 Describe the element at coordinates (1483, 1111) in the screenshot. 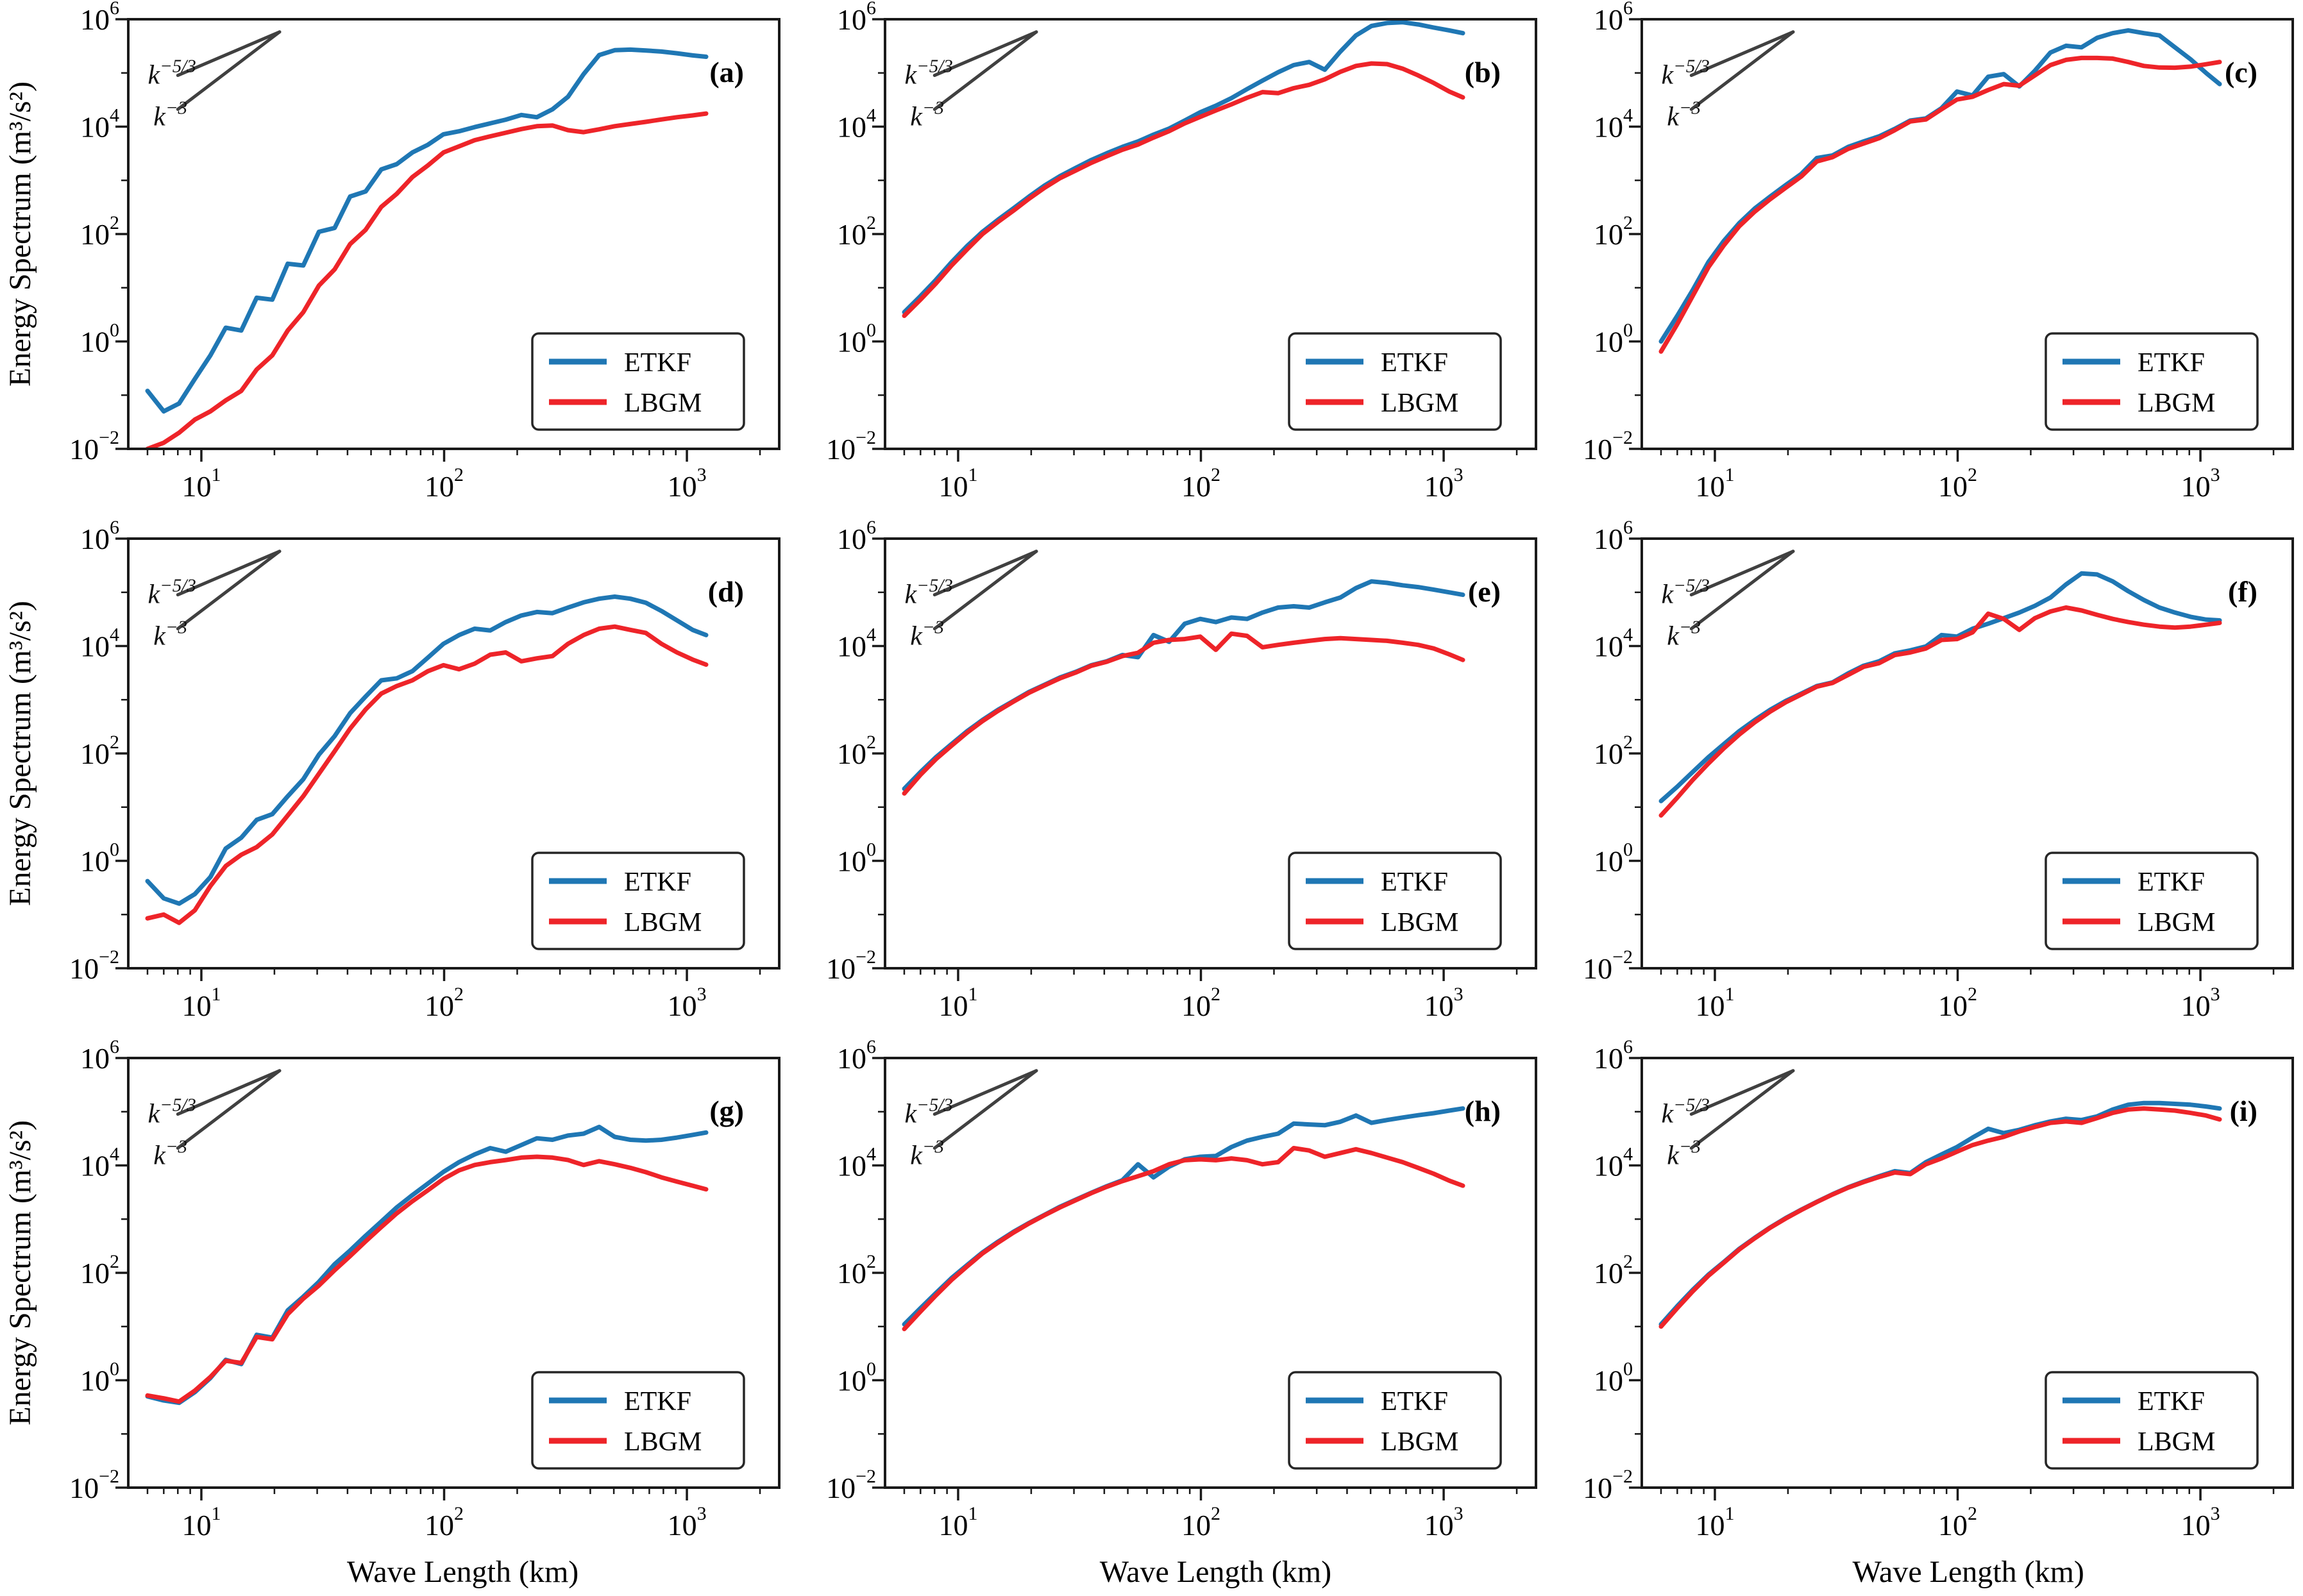

I see `panel-letter: (h)` at that location.